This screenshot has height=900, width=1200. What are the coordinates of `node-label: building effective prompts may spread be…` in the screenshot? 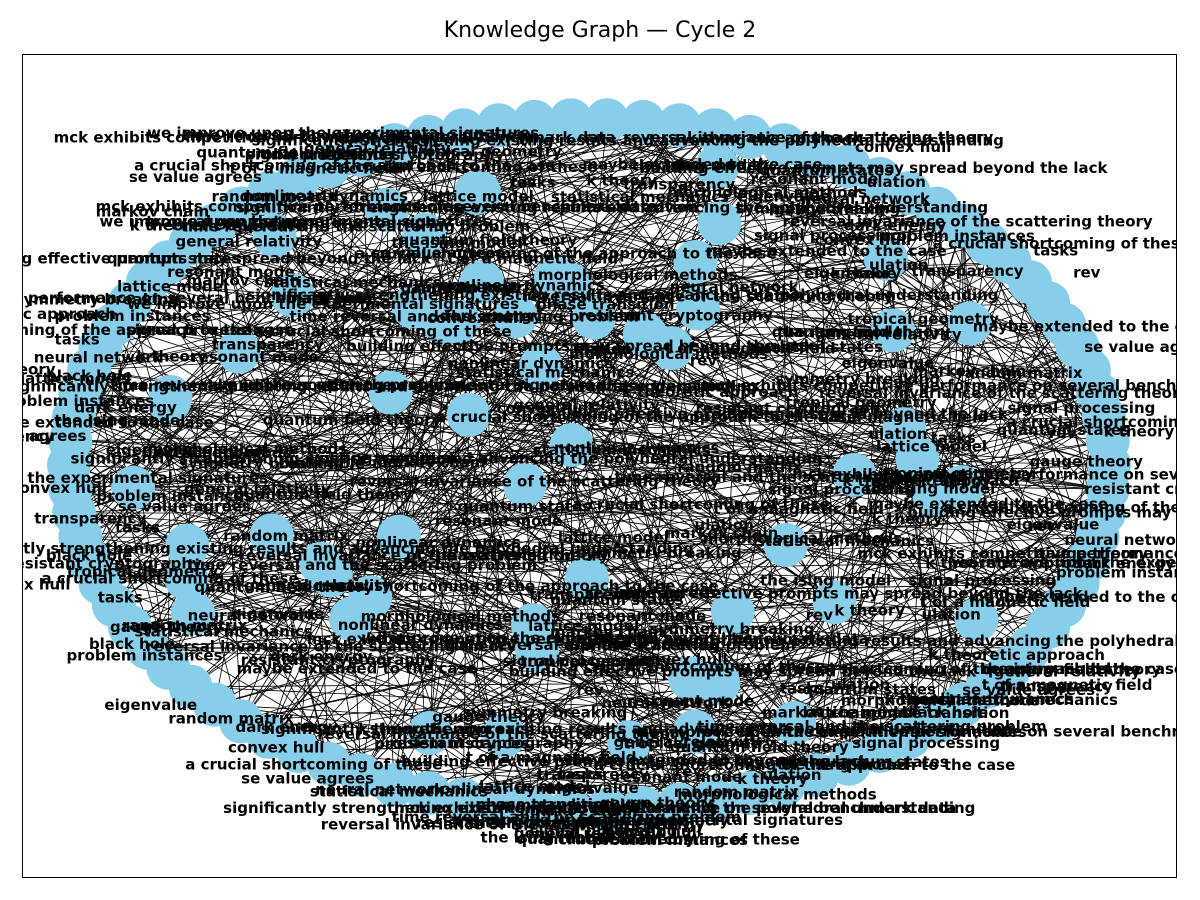 It's located at (635, 761).